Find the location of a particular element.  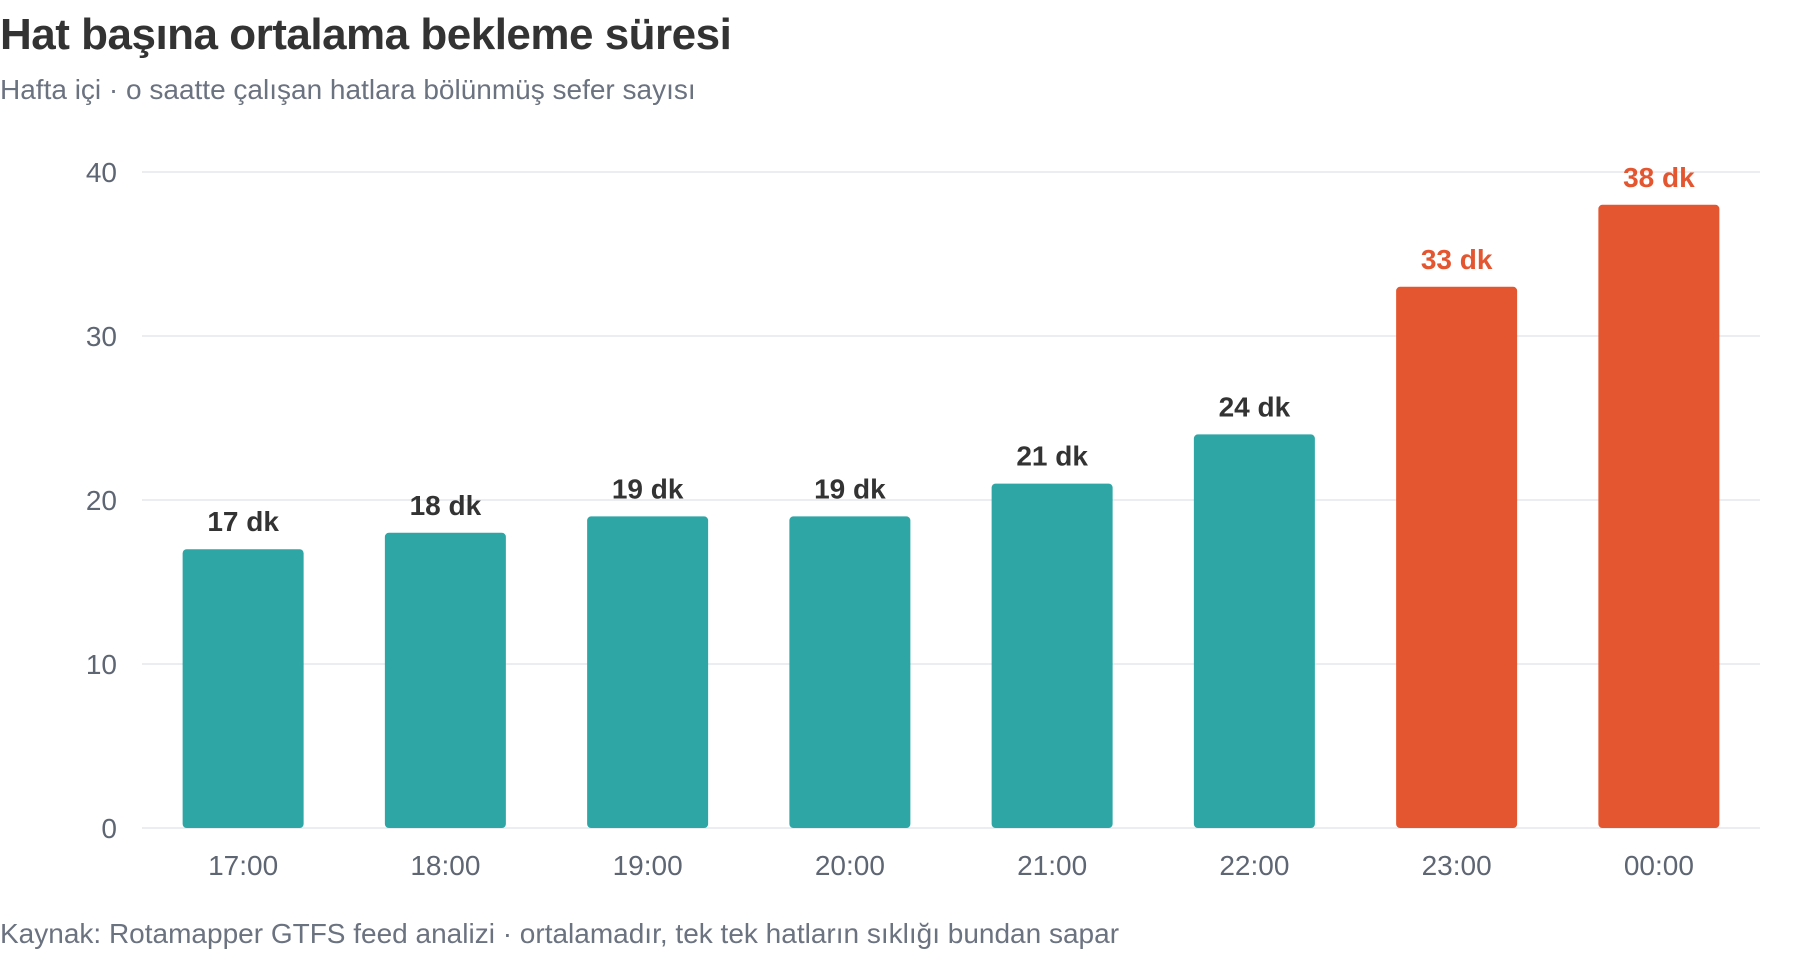

chart-title: Hat başına ortalama bekleme süresi is located at coordinates (366, 34).